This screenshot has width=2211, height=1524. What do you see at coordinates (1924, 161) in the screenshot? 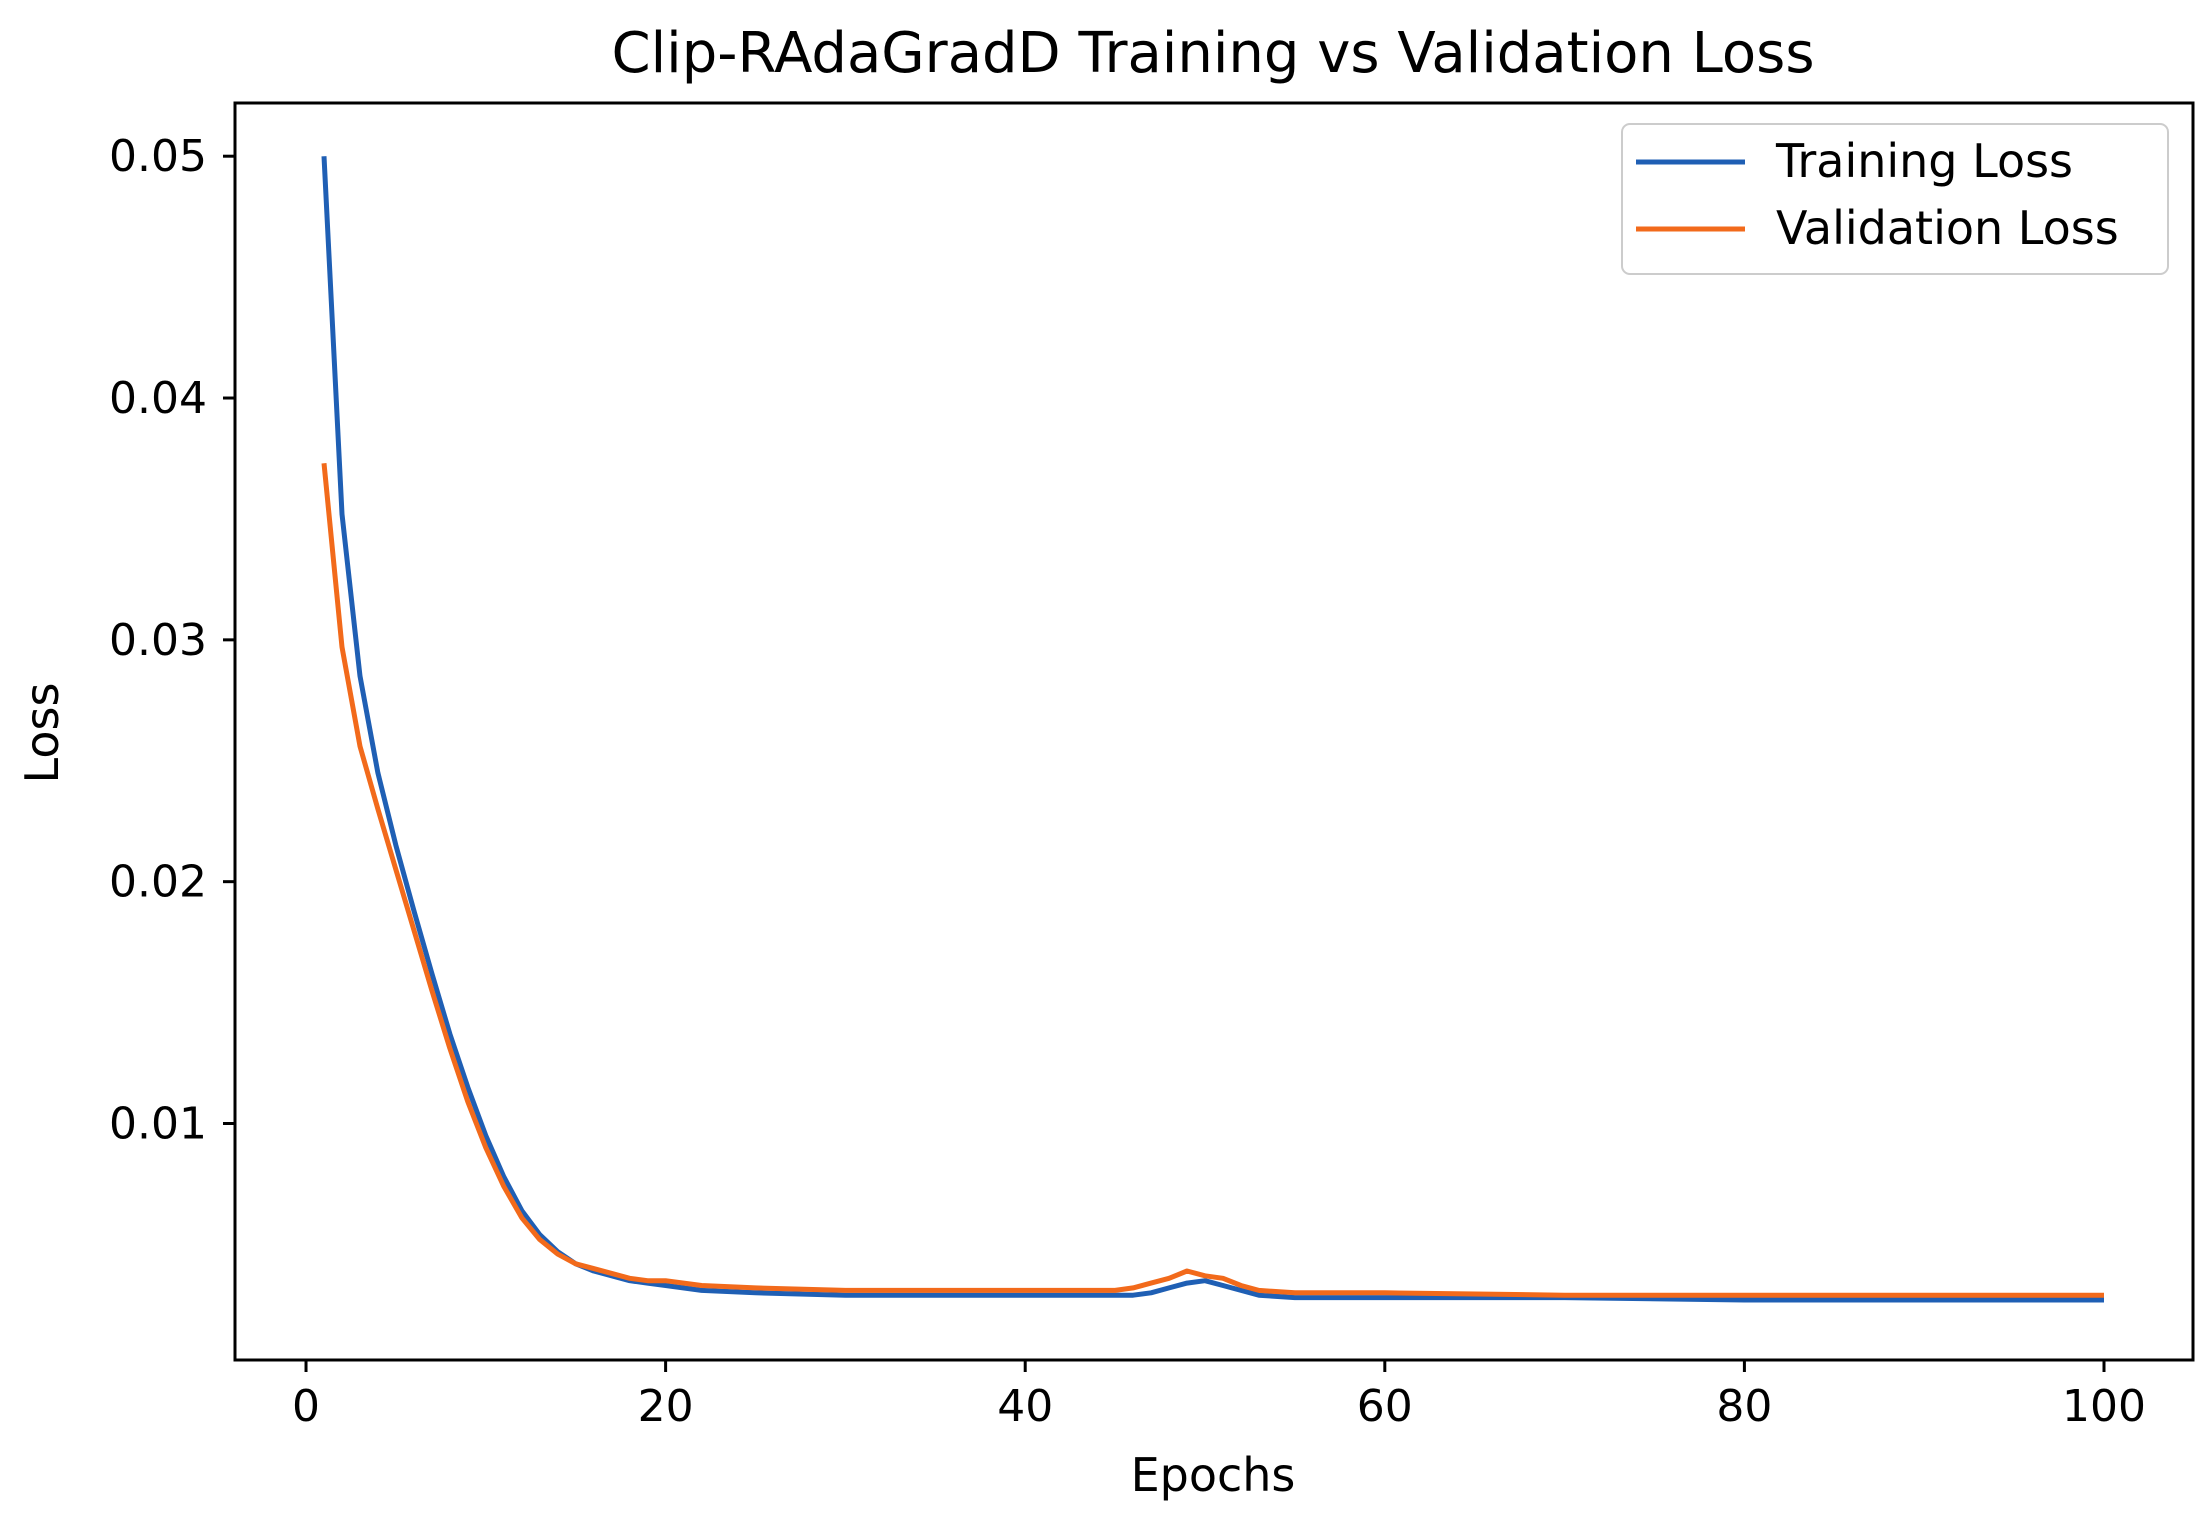
I see `legend-label-training: Training Loss` at bounding box center [1924, 161].